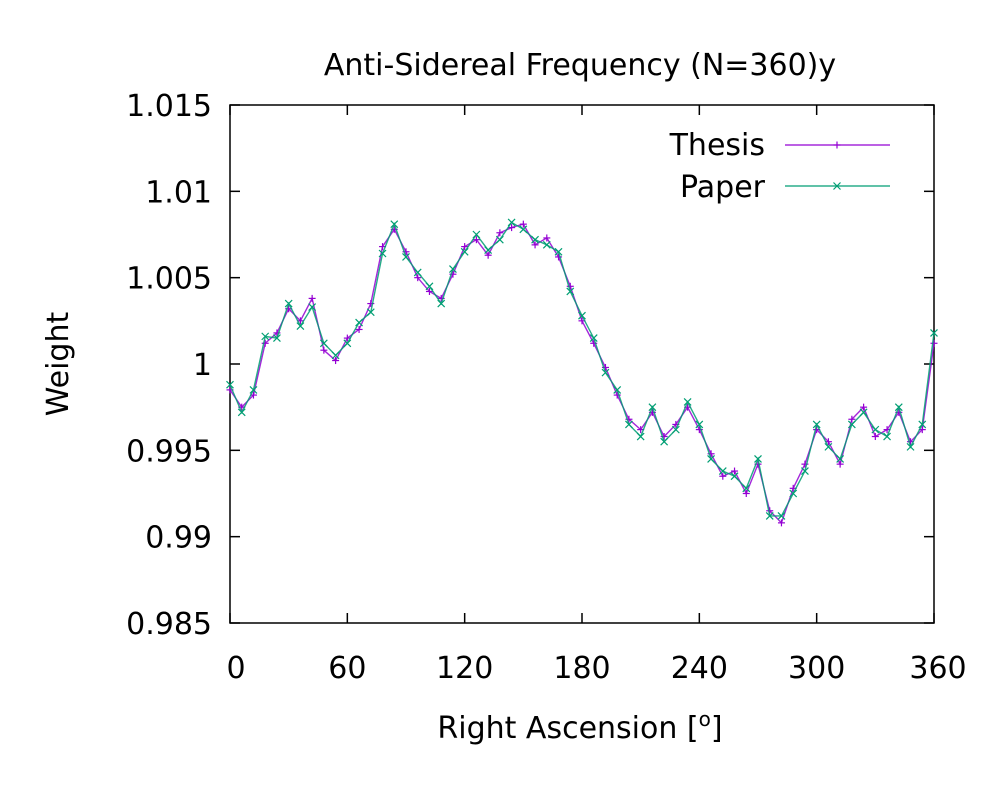 The height and width of the screenshot is (800, 1000). Describe the element at coordinates (779, 166) in the screenshot. I see `legend: Thesis Paper` at that location.